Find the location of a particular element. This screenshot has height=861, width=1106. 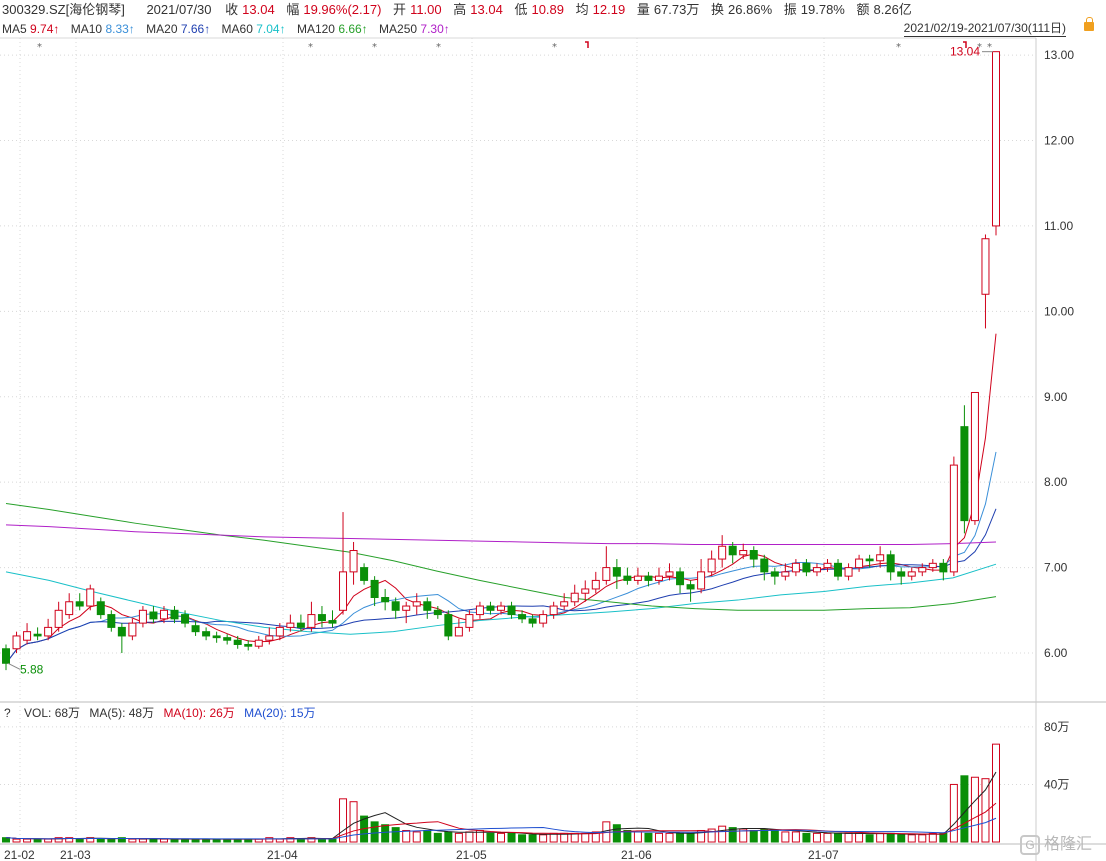

turnover-label: 换 is located at coordinates (718, 9).